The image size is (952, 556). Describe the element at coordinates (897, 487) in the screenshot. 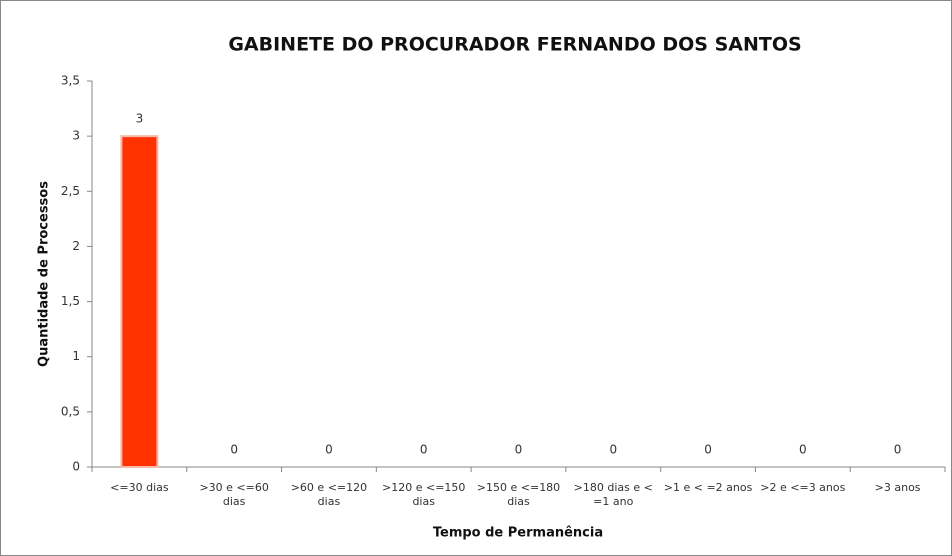

I see `x-tick-label: >3 anos` at that location.